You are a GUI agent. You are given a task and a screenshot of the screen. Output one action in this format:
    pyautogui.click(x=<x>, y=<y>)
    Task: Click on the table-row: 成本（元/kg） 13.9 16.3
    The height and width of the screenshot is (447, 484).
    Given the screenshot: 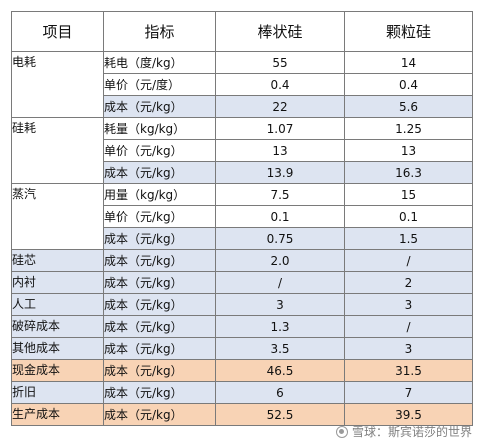 What is the action you would take?
    pyautogui.click(x=242, y=172)
    